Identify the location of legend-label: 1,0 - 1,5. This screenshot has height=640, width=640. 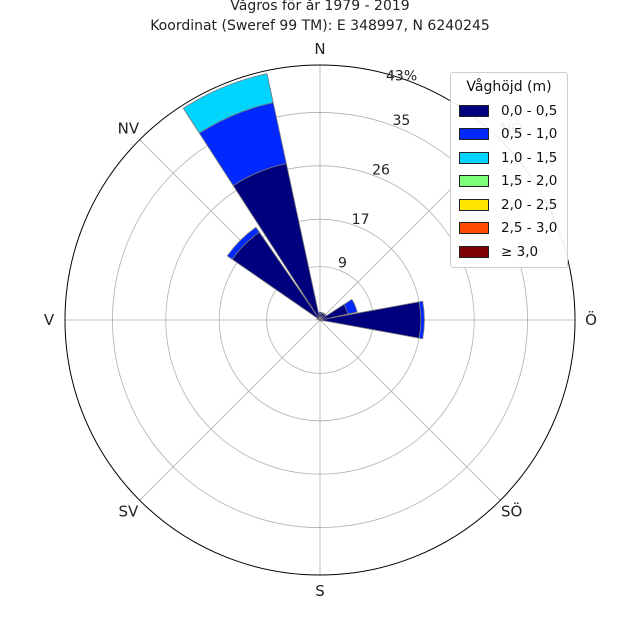
(529, 157).